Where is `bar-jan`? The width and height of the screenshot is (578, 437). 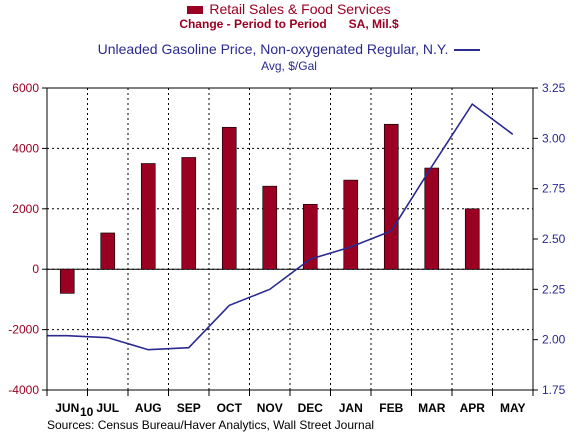 bar-jan is located at coordinates (351, 224).